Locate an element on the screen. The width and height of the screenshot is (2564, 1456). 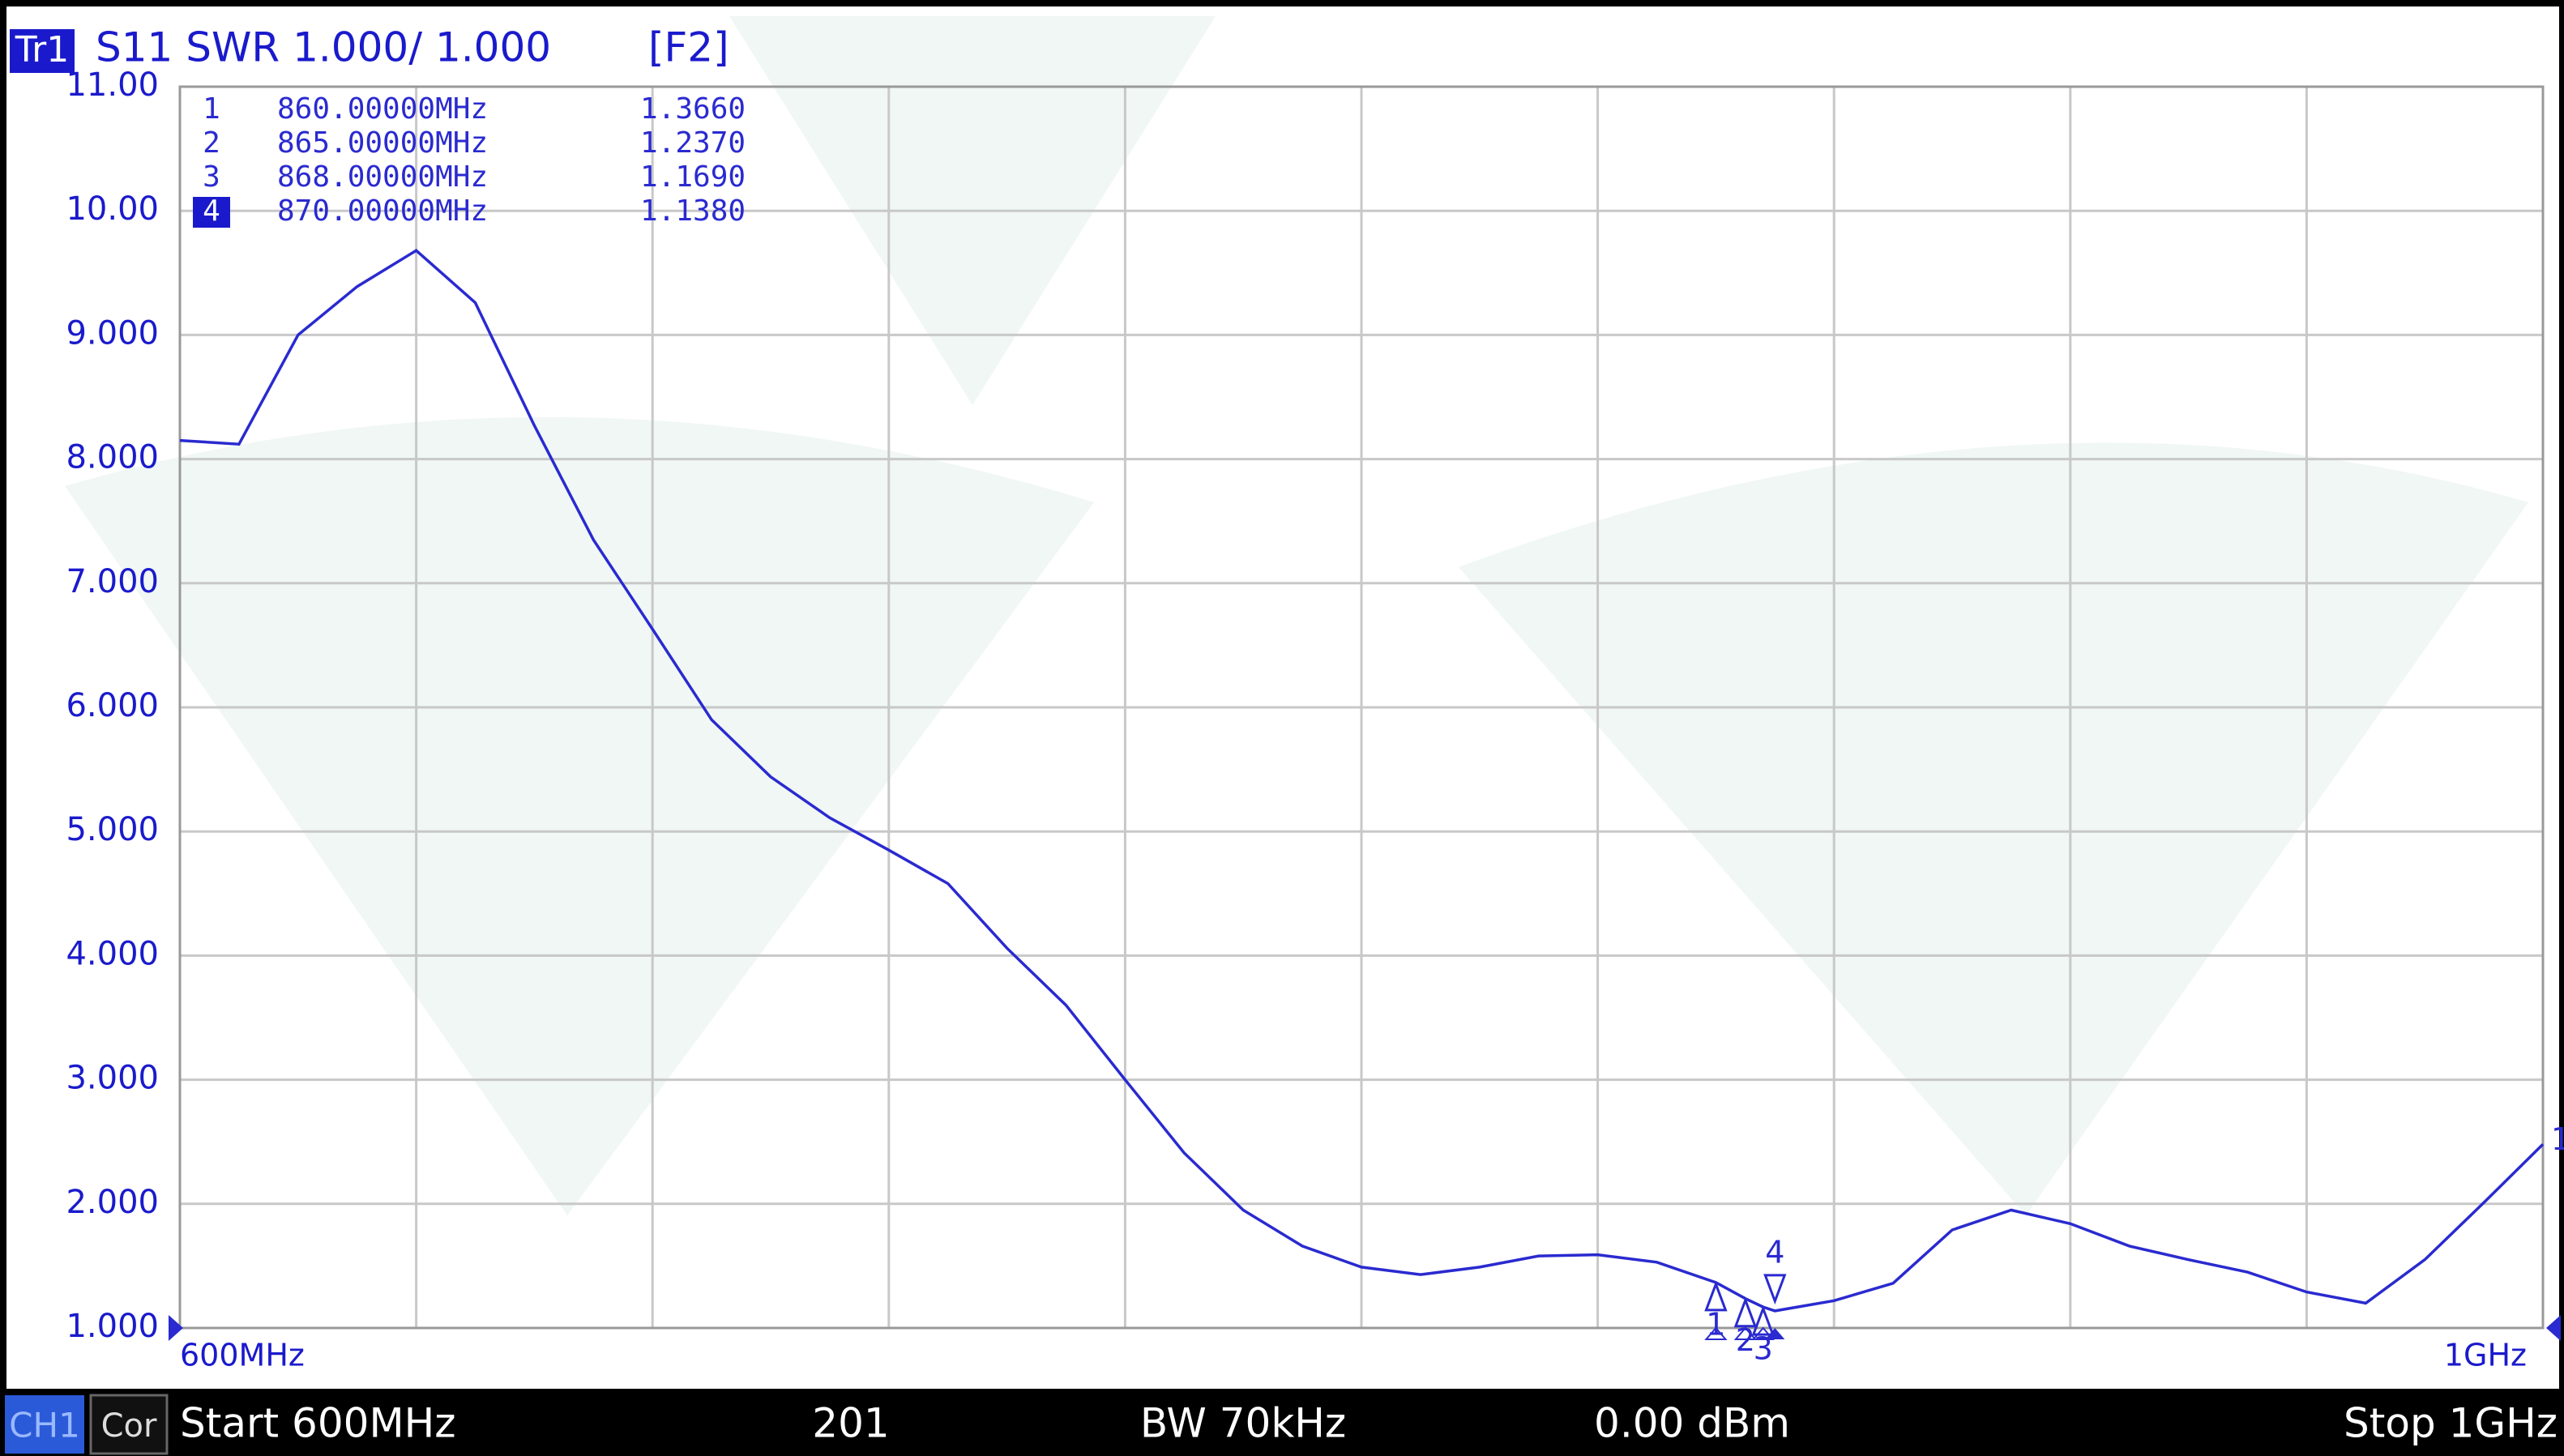
channel-badge is located at coordinates (44, 1425).